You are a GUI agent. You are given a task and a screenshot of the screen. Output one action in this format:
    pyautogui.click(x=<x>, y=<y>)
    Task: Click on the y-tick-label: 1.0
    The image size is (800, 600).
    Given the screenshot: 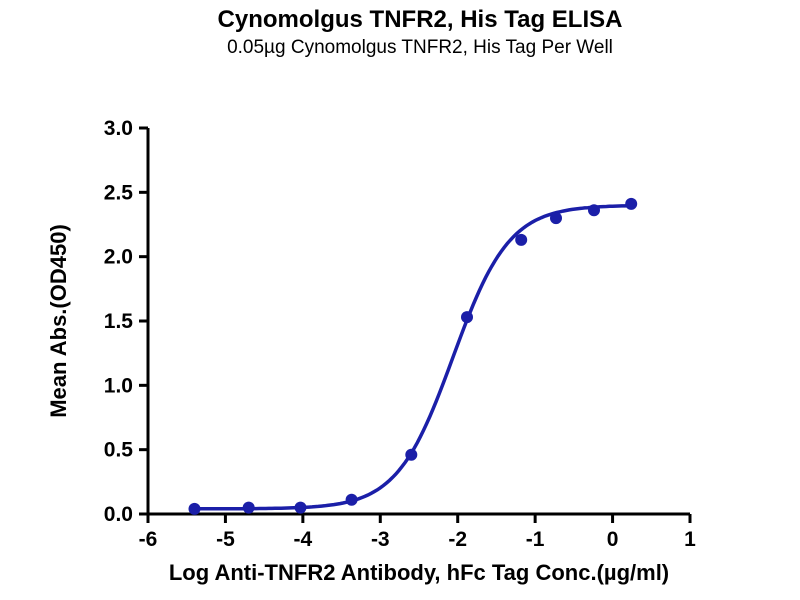 What is the action you would take?
    pyautogui.click(x=118, y=385)
    